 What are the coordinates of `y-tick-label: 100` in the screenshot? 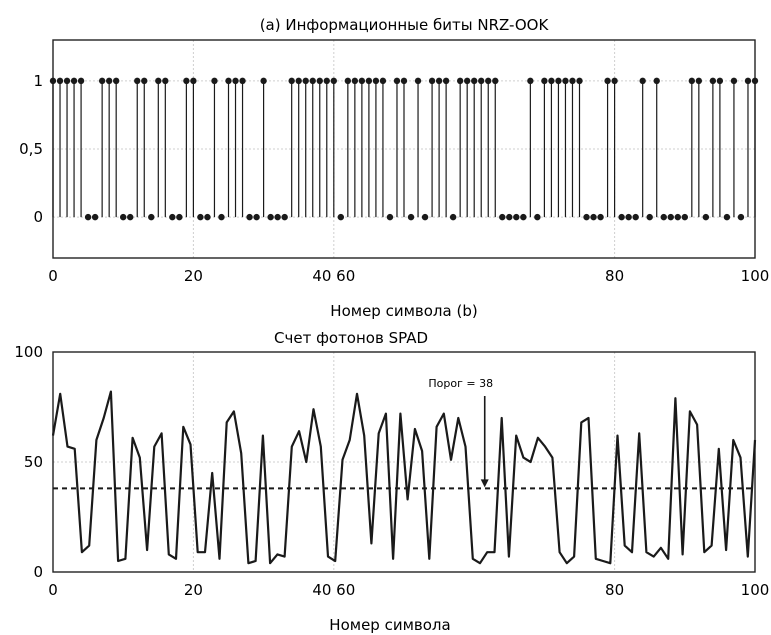 It's located at (28, 352).